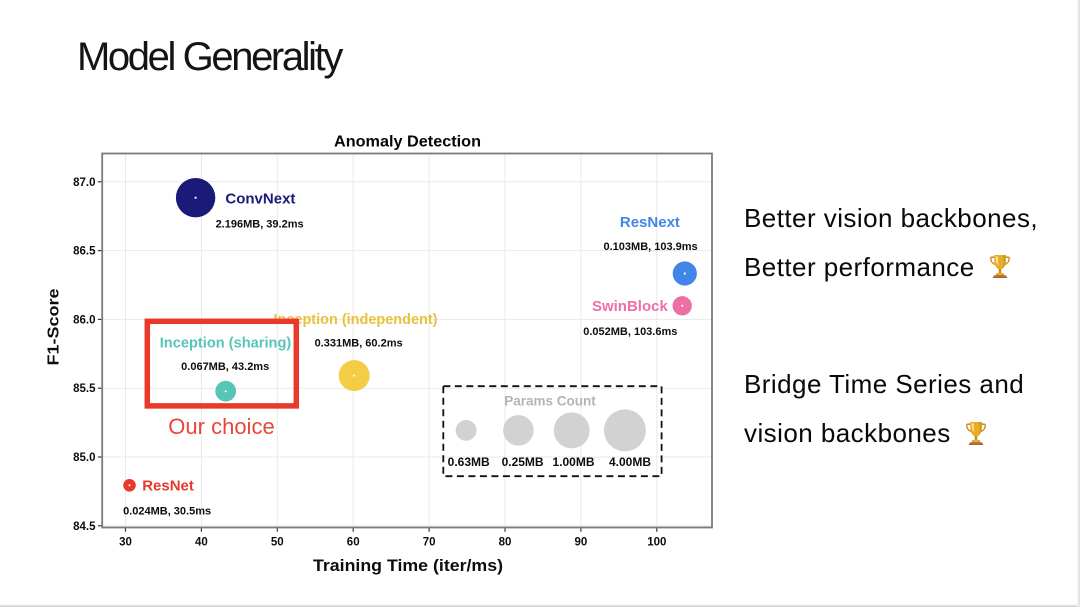 The height and width of the screenshot is (607, 1080). I want to click on svg-text: 40, so click(201, 543).